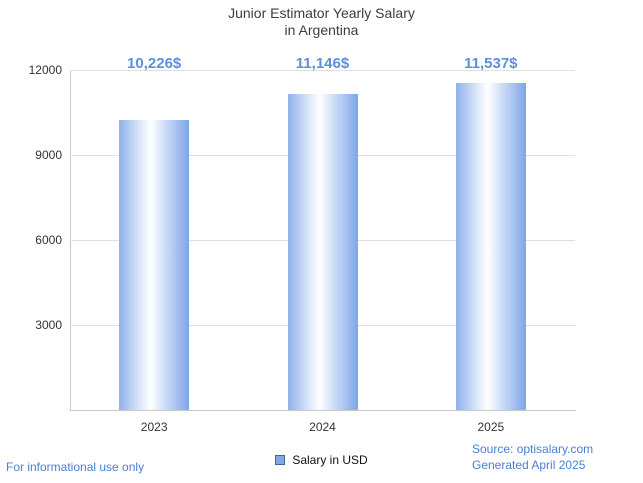 The width and height of the screenshot is (643, 483). I want to click on x-axis-category-label: 2025, so click(491, 427).